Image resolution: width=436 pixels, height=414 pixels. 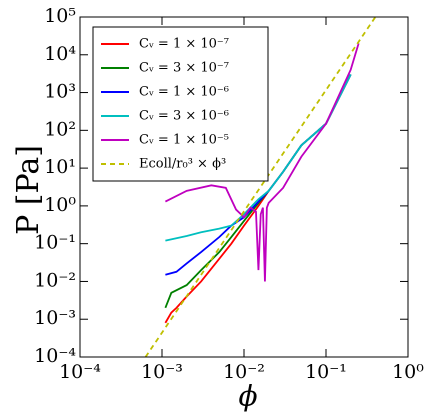 What do you see at coordinates (60, 205) in the screenshot?
I see `y-tick-label: 10⁰` at bounding box center [60, 205].